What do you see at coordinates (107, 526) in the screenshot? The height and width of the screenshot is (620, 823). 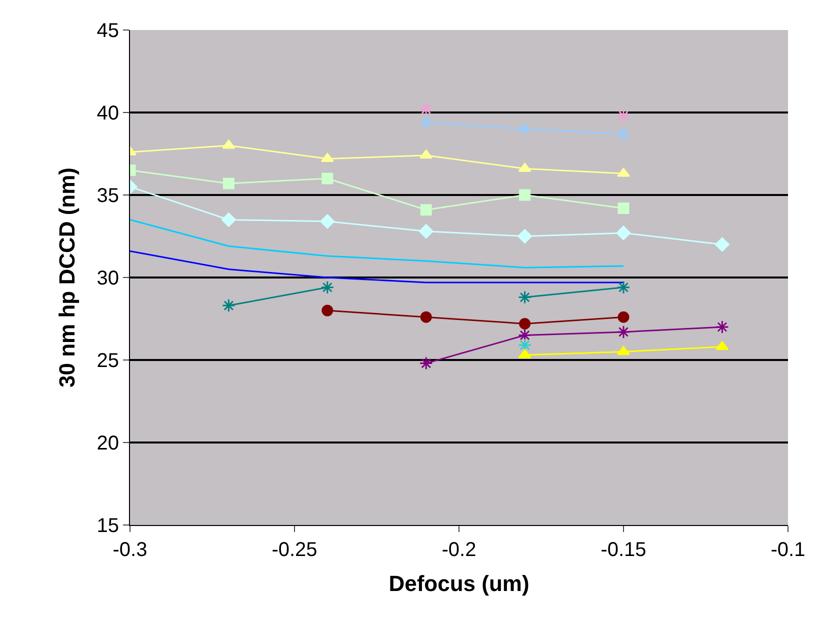 I see `y-tick-label: 15` at bounding box center [107, 526].